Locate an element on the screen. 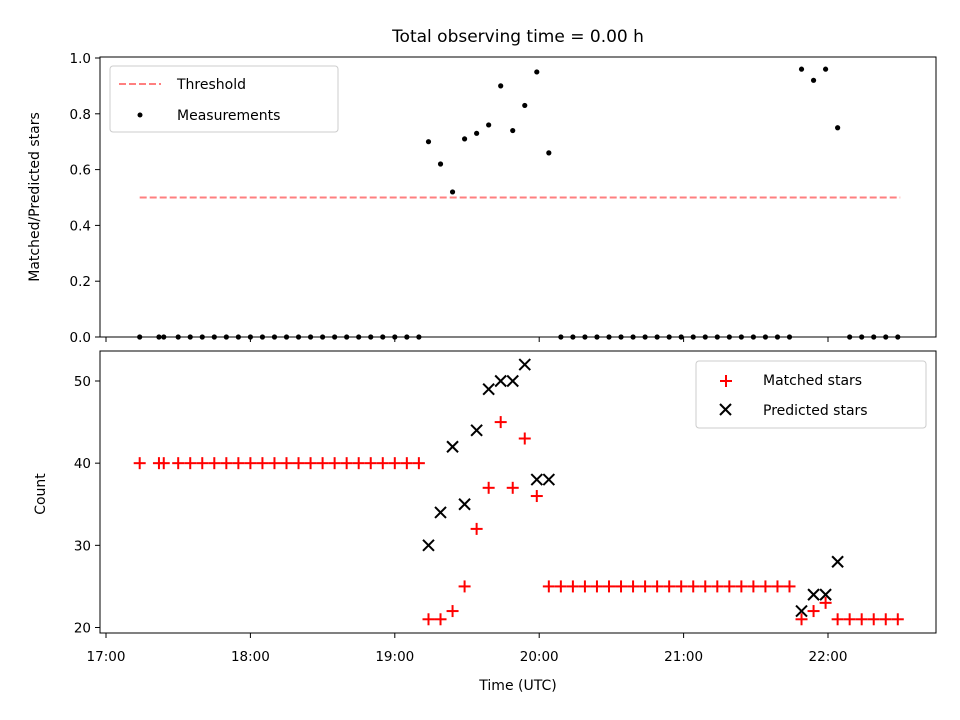 The image size is (960, 720). top-legend-frame is located at coordinates (224, 99).